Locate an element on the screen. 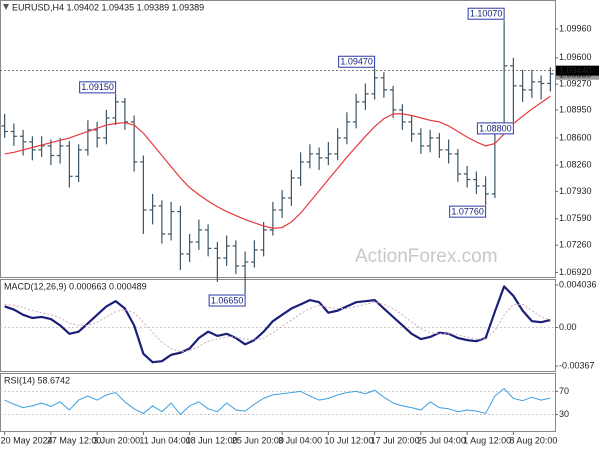  swing-label: 1.10070 is located at coordinates (486, 14).